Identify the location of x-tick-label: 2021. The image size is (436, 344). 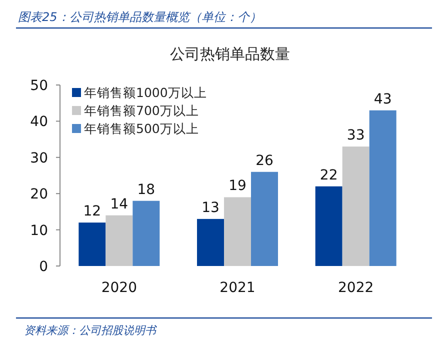
(238, 288).